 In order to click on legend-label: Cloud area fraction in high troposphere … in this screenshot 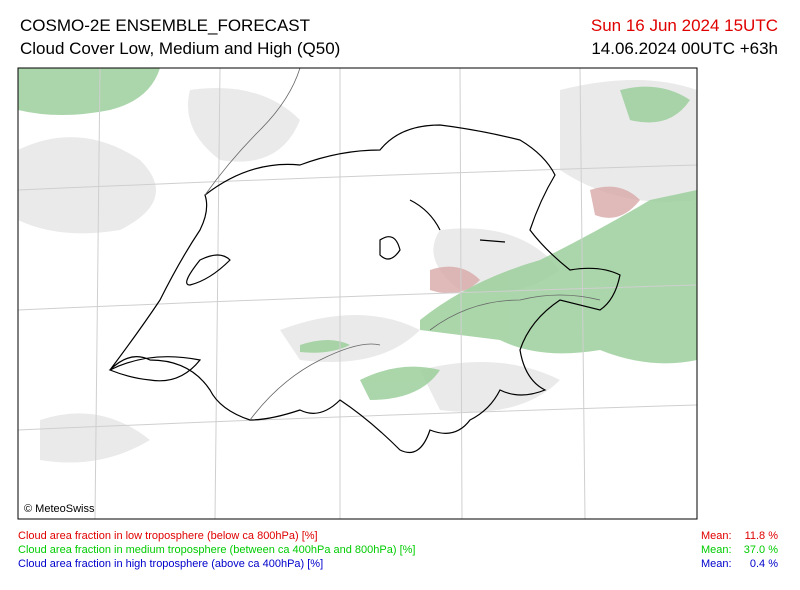, I will do `click(171, 564)`.